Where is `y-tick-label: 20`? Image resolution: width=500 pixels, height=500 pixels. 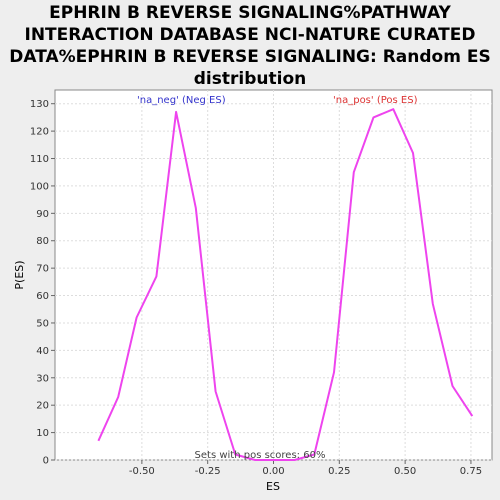
y-tick-label: 20 is located at coordinates (42, 406).